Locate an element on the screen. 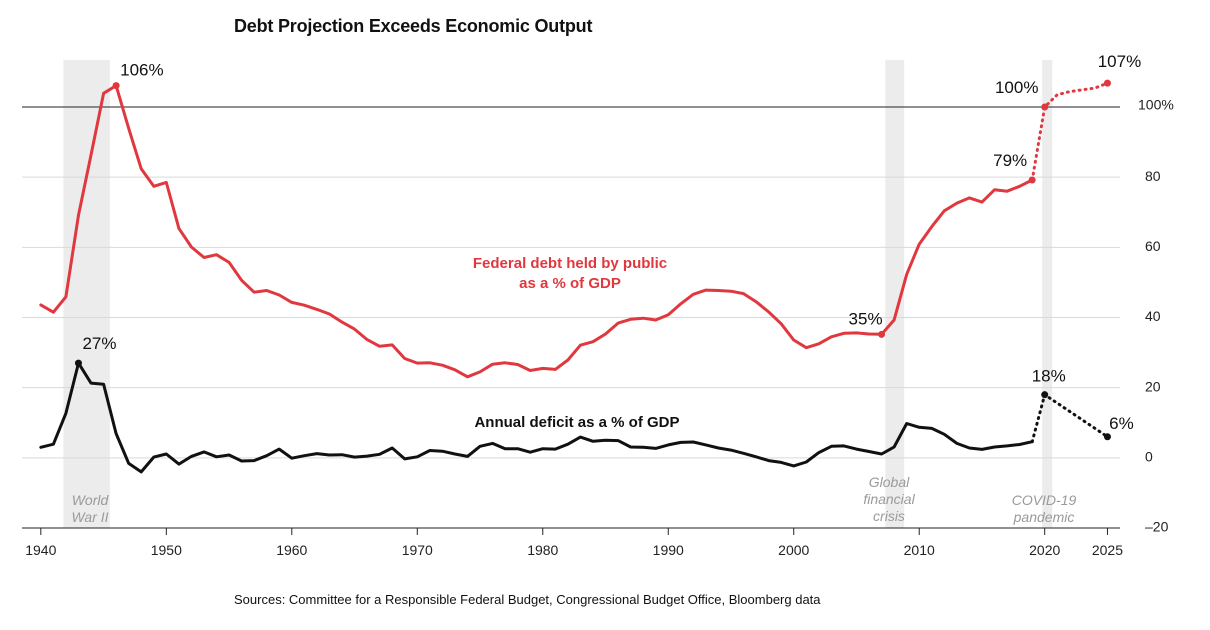 This screenshot has height=630, width=1210. debt-series-label: as a % of GDP is located at coordinates (570, 283).